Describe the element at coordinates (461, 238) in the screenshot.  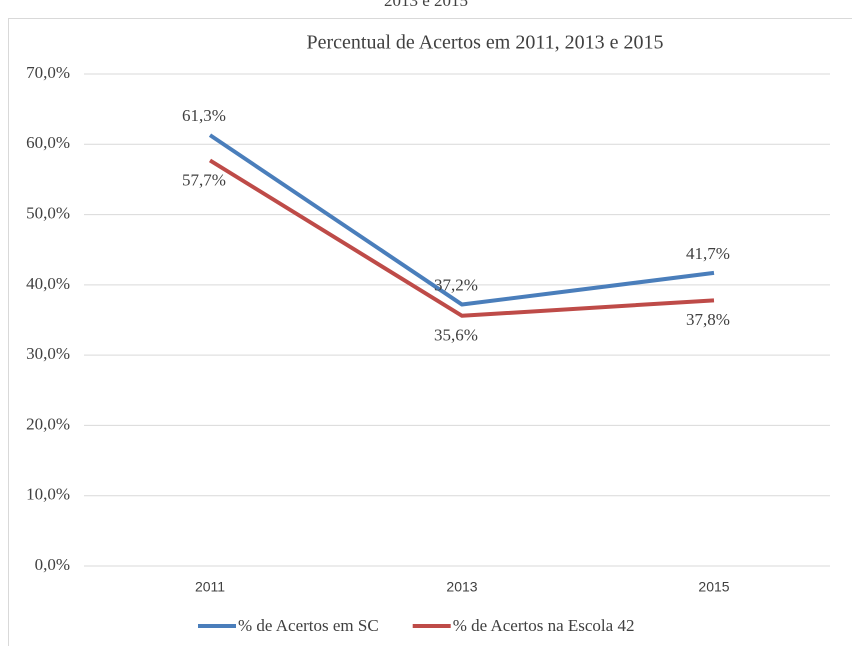
I see `series-line` at that location.